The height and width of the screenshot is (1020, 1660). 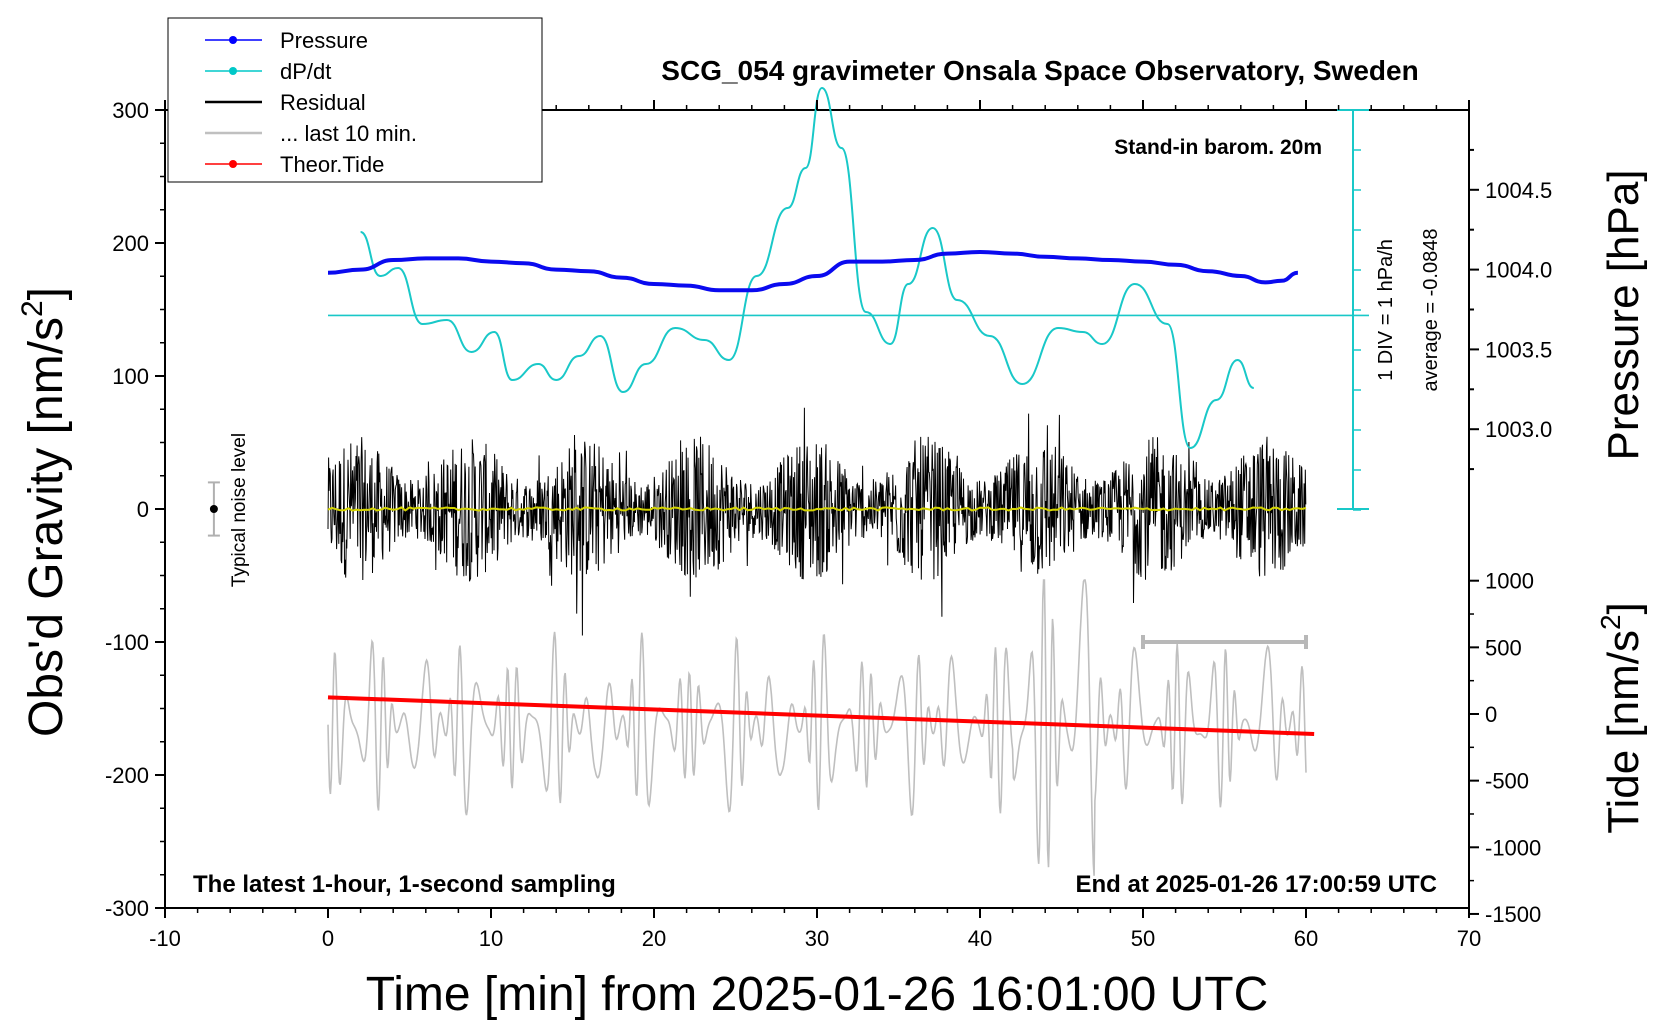 What do you see at coordinates (305, 71) in the screenshot?
I see `legend-label: dP/dt` at bounding box center [305, 71].